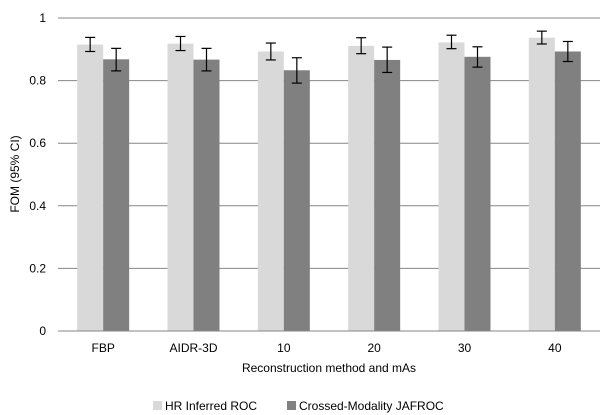  I want to click on error-bars, so click(329, 57).